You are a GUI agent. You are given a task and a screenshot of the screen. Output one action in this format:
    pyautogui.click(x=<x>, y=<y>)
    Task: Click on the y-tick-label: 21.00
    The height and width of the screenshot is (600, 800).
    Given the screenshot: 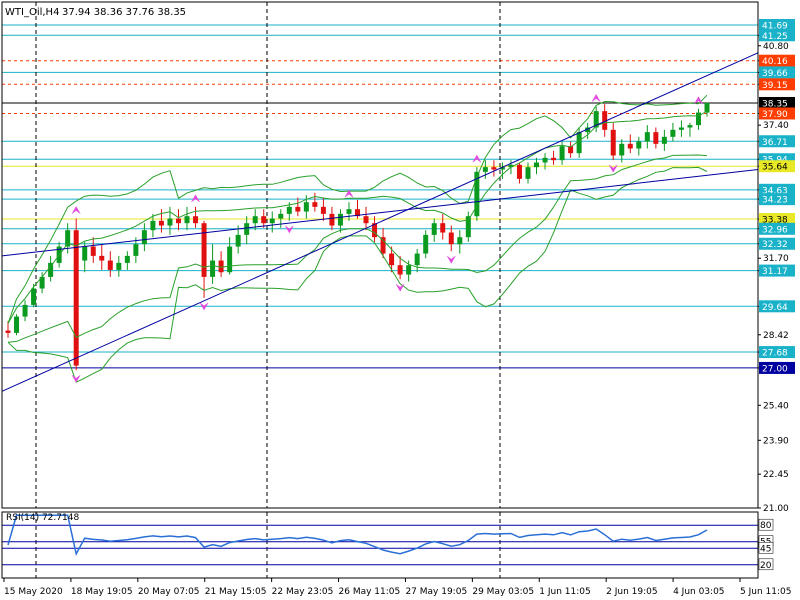 What is the action you would take?
    pyautogui.click(x=776, y=509)
    